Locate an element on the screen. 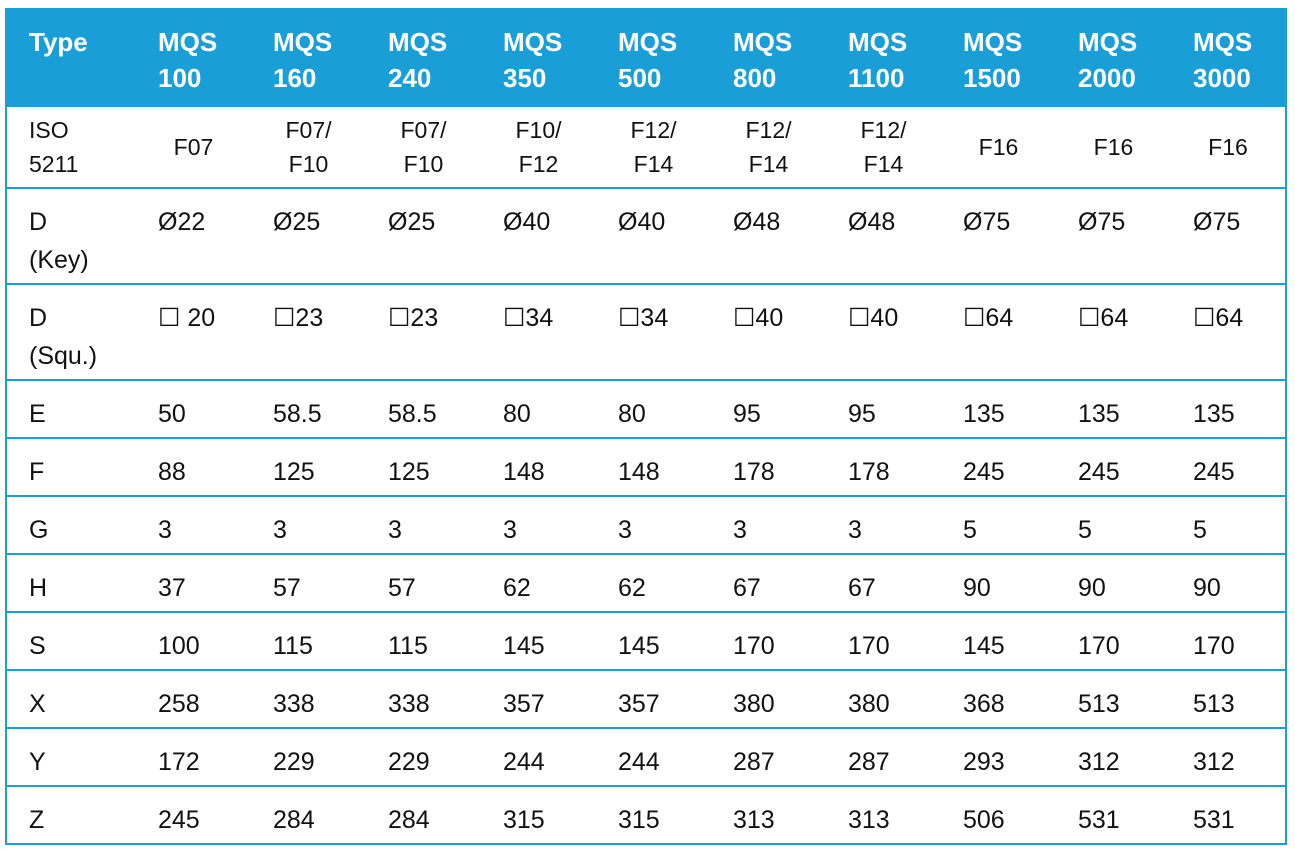 Image resolution: width=1295 pixels, height=862 pixels. cell-line: 293 is located at coordinates (984, 762).